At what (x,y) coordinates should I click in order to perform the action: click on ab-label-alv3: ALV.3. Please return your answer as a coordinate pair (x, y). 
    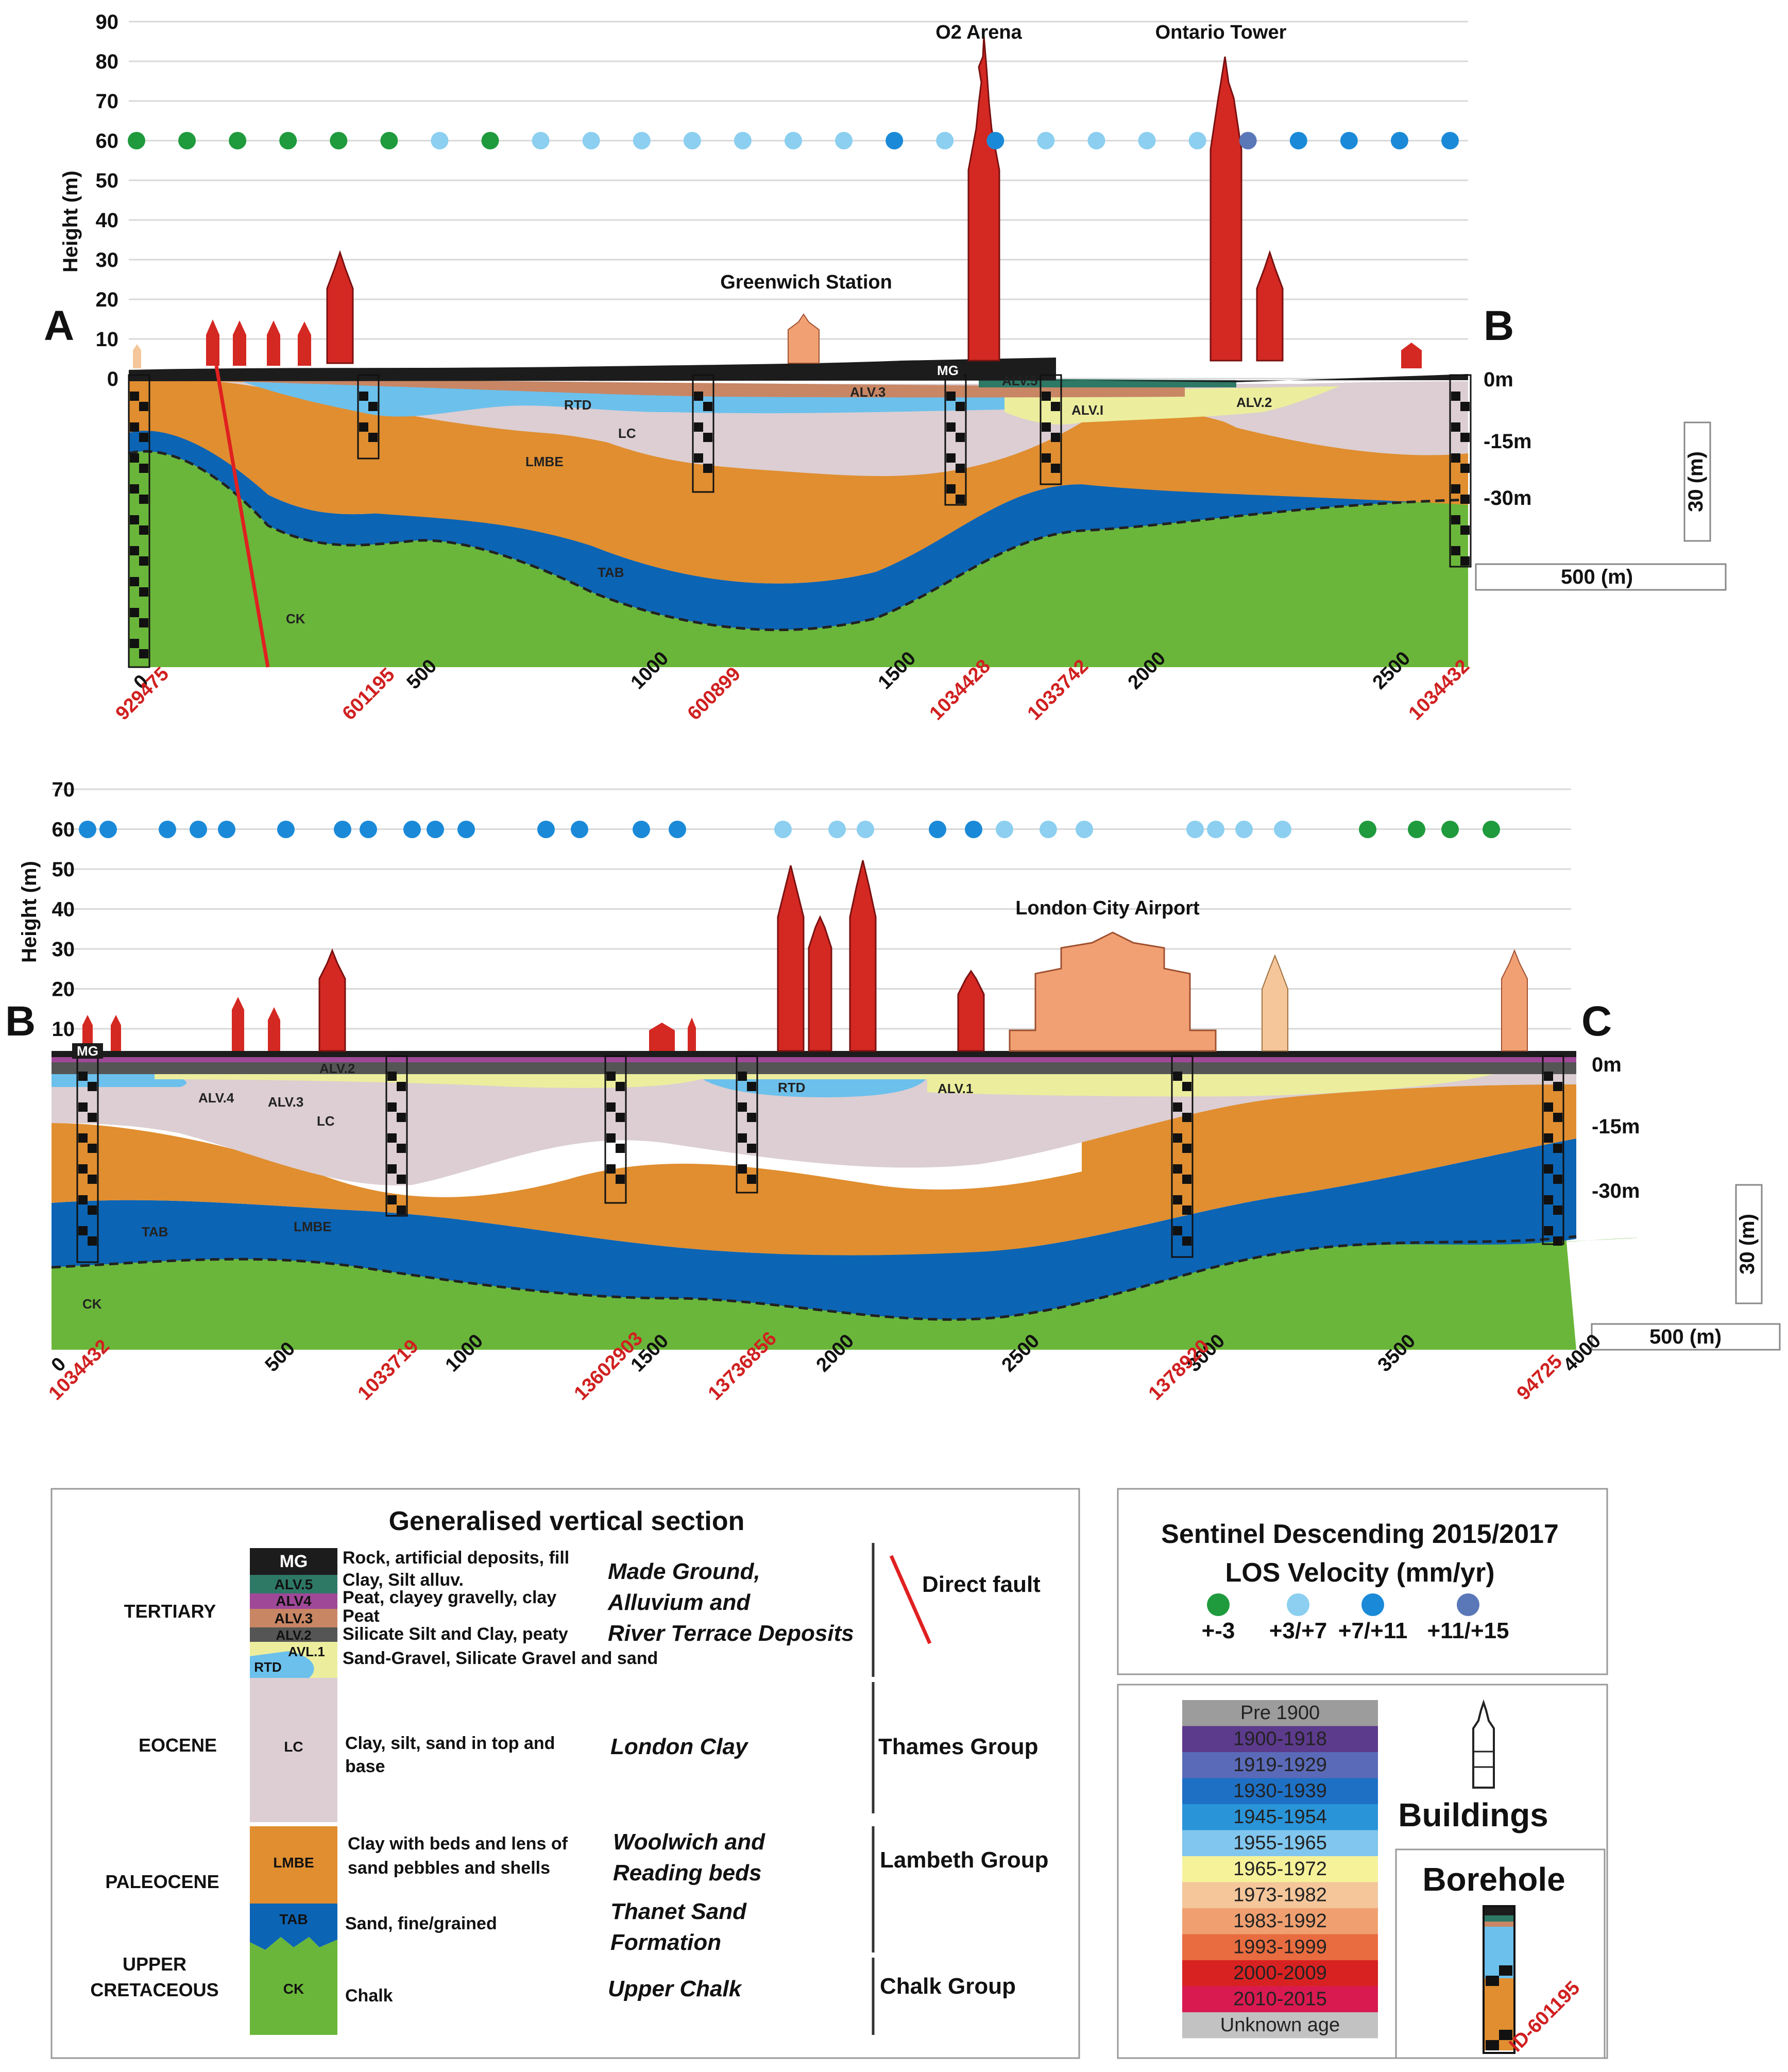
    Looking at the image, I should click on (868, 392).